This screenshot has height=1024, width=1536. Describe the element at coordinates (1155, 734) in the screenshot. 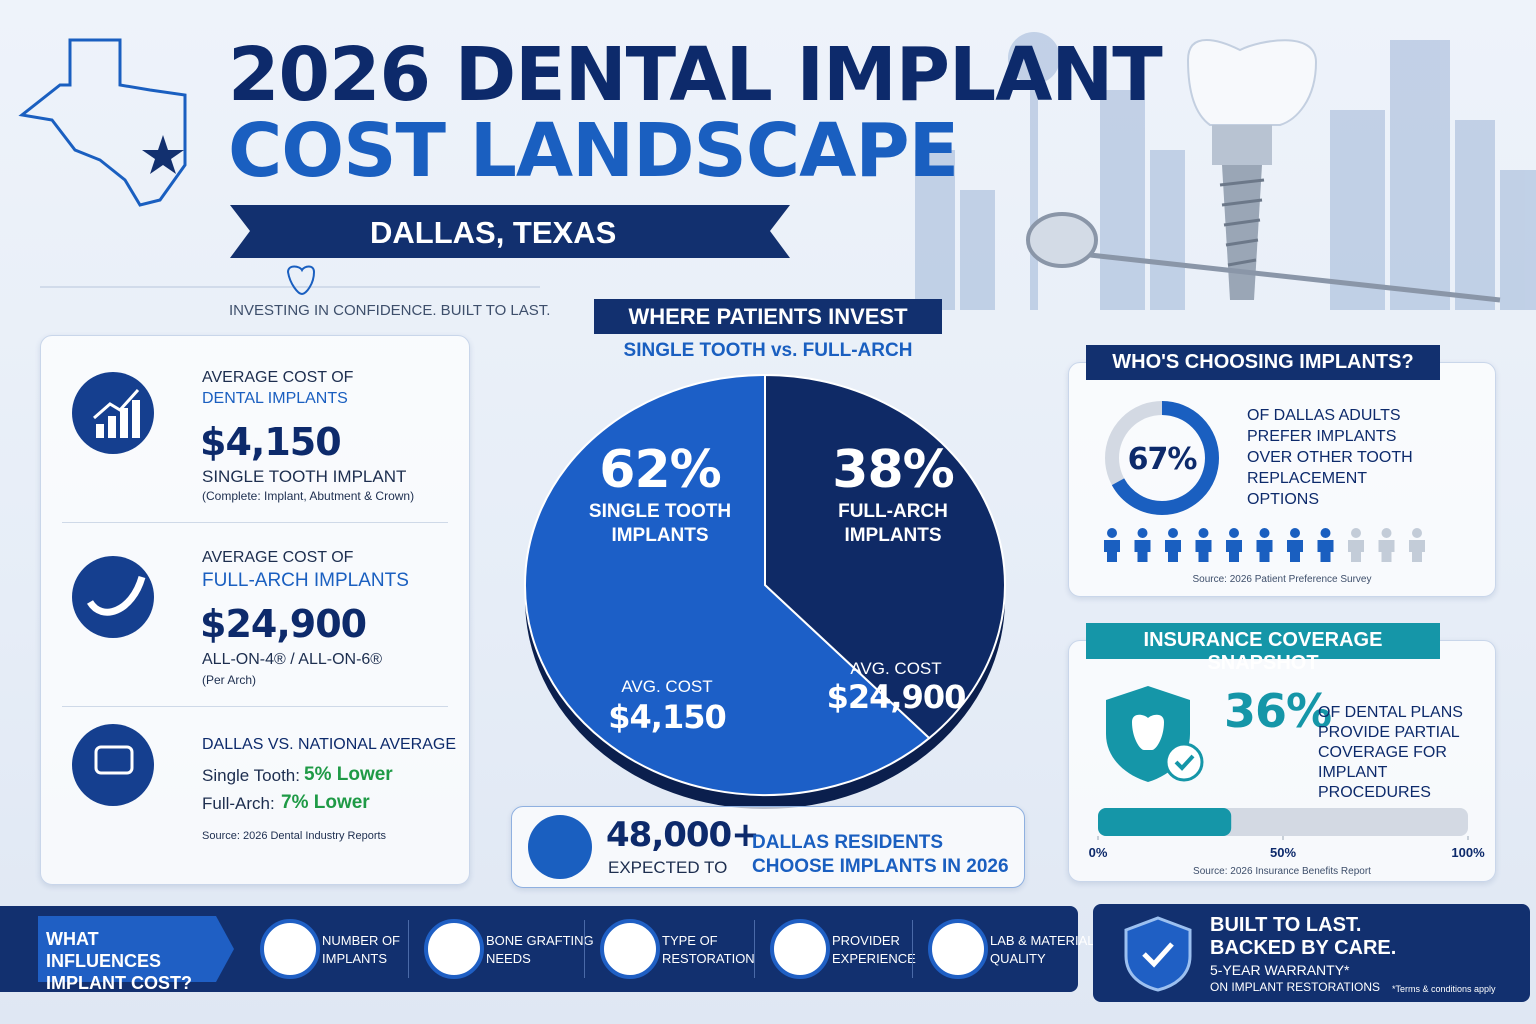

I see `shield-icon` at that location.